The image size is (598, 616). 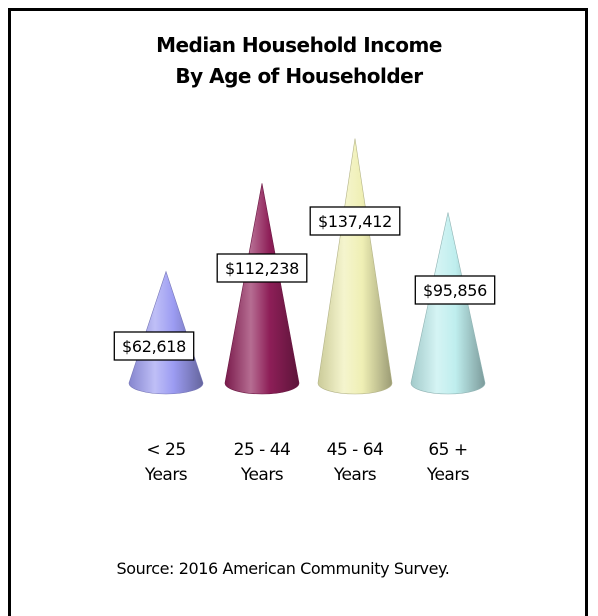 I want to click on data-label-4: $95,856, so click(x=455, y=290).